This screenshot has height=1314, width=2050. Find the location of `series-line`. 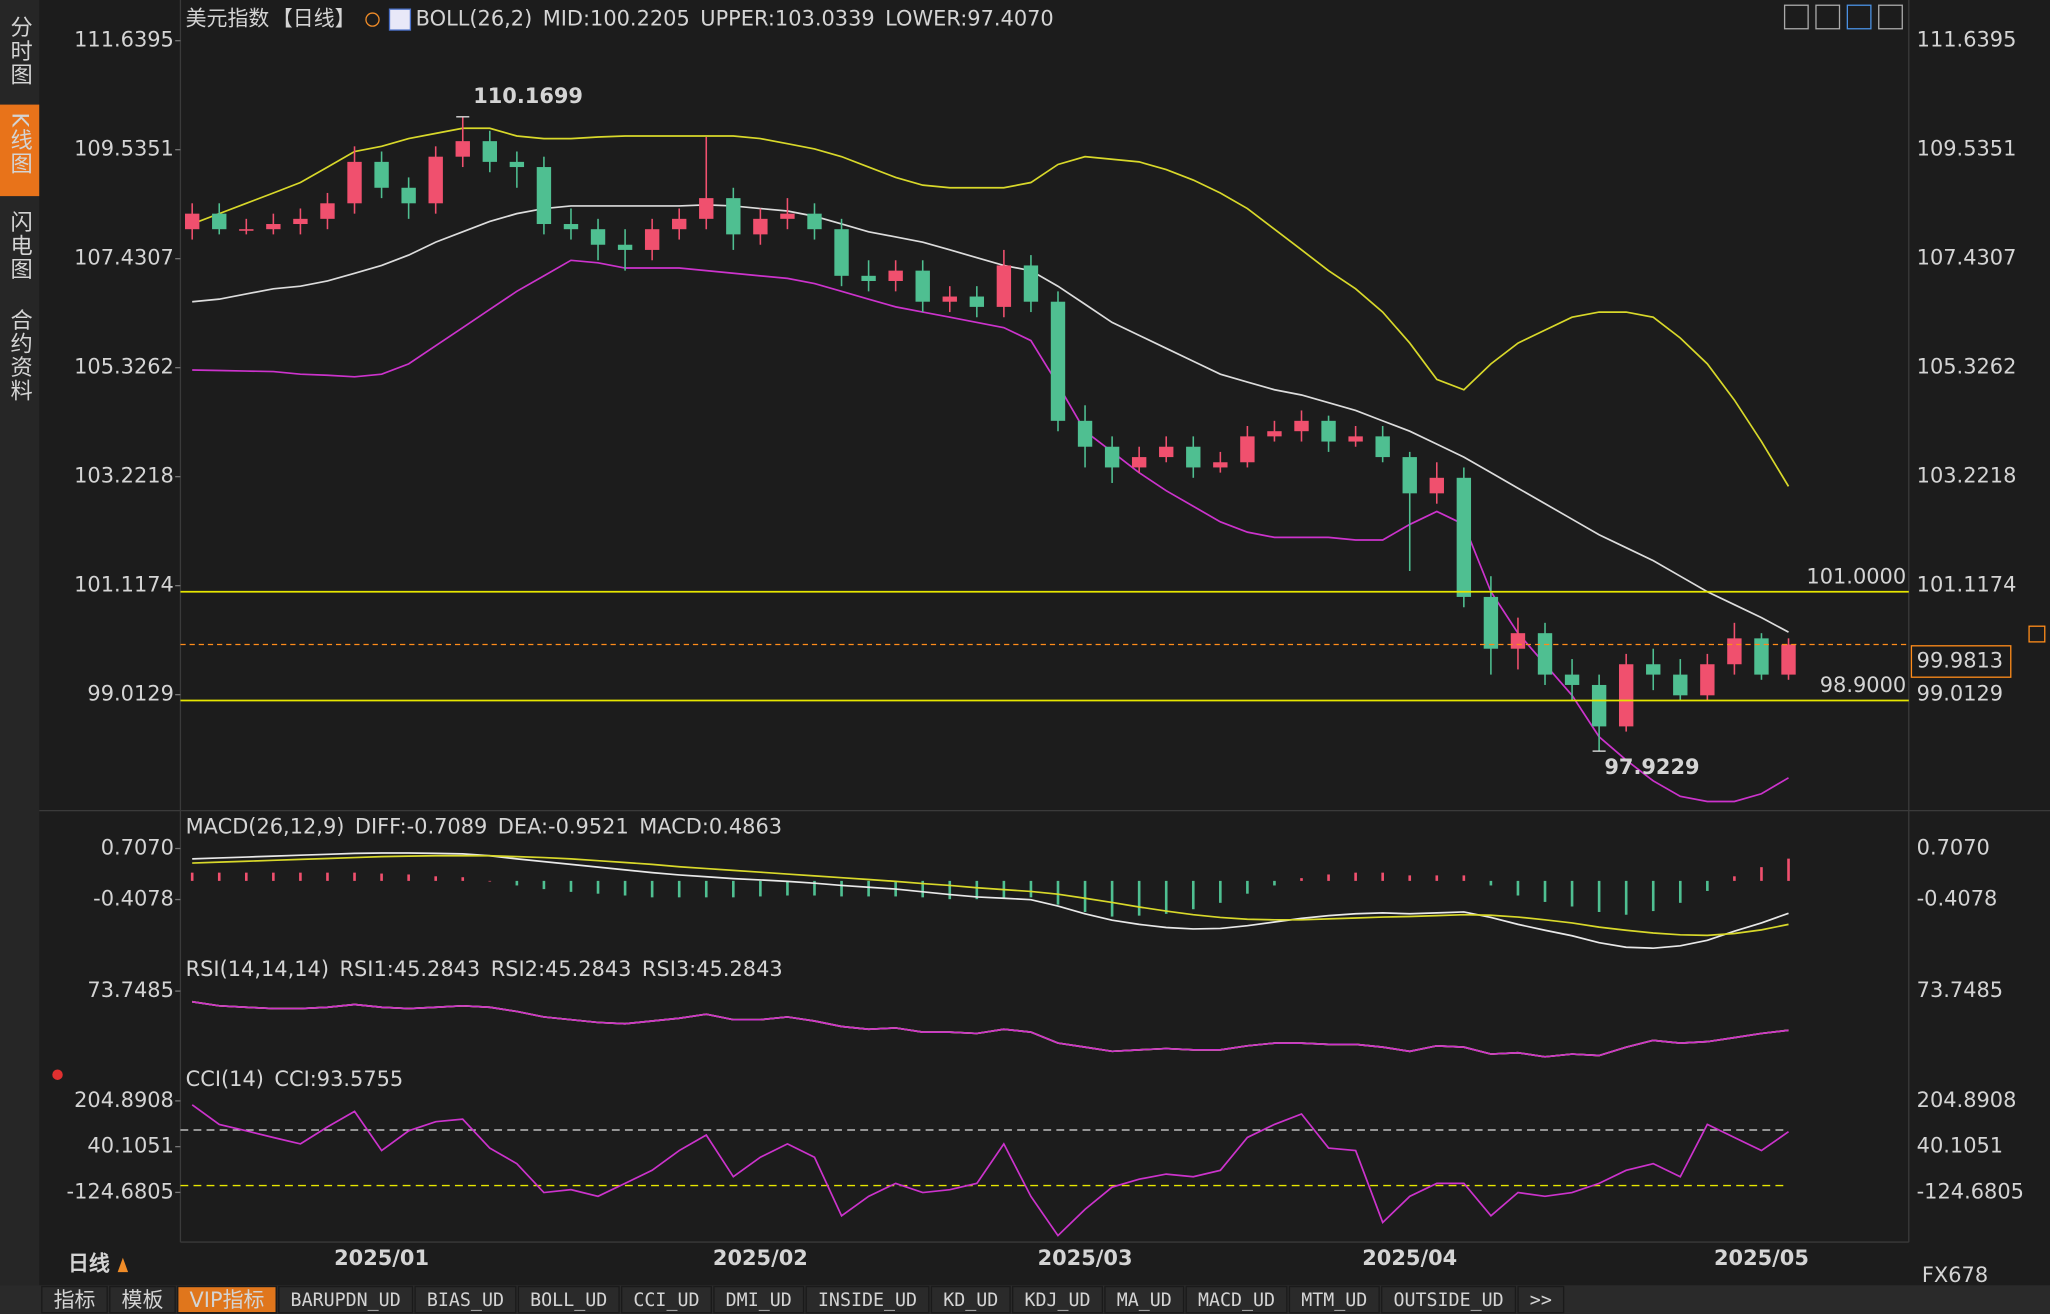

series-line is located at coordinates (990, 1170).